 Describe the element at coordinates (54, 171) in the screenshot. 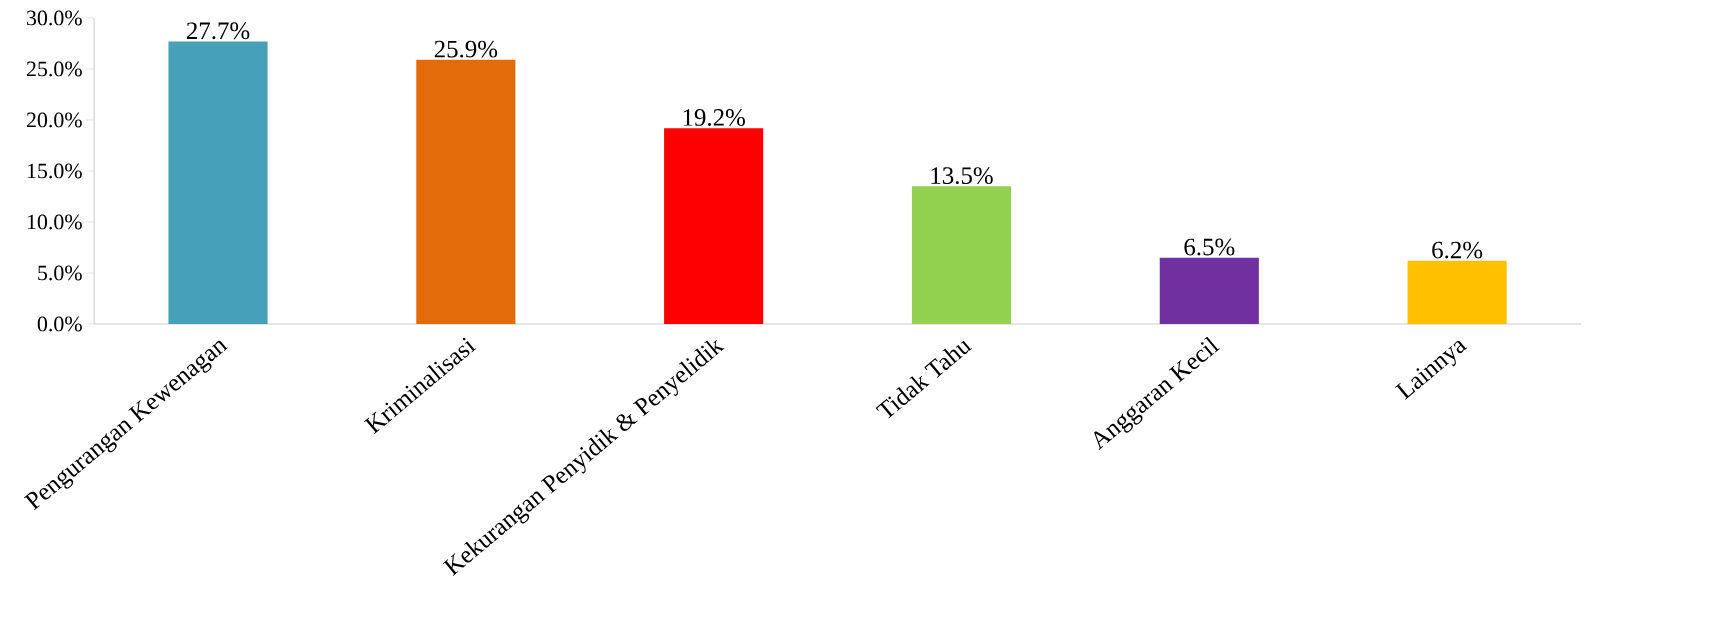

I see `y-tick-label: 15.0%` at that location.